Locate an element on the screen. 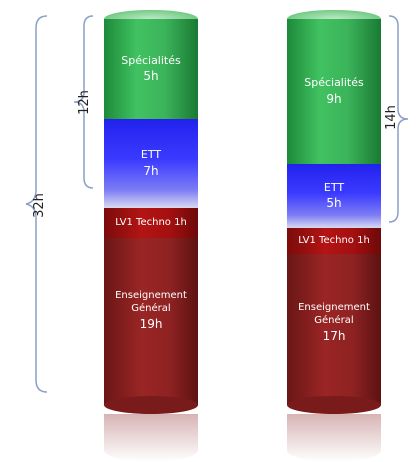 This screenshot has width=418, height=462. right-ett-hours: 5h is located at coordinates (334, 203).